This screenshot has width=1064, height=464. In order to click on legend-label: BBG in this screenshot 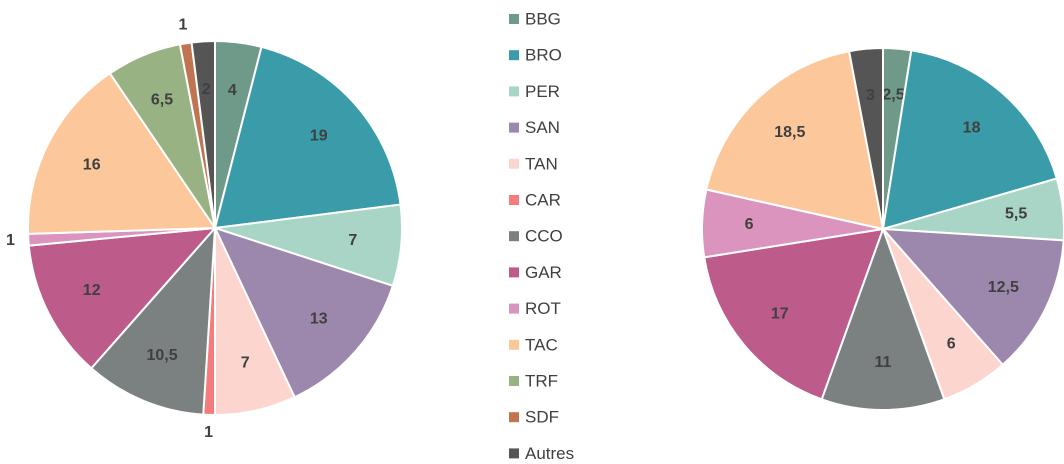, I will do `click(543, 18)`.